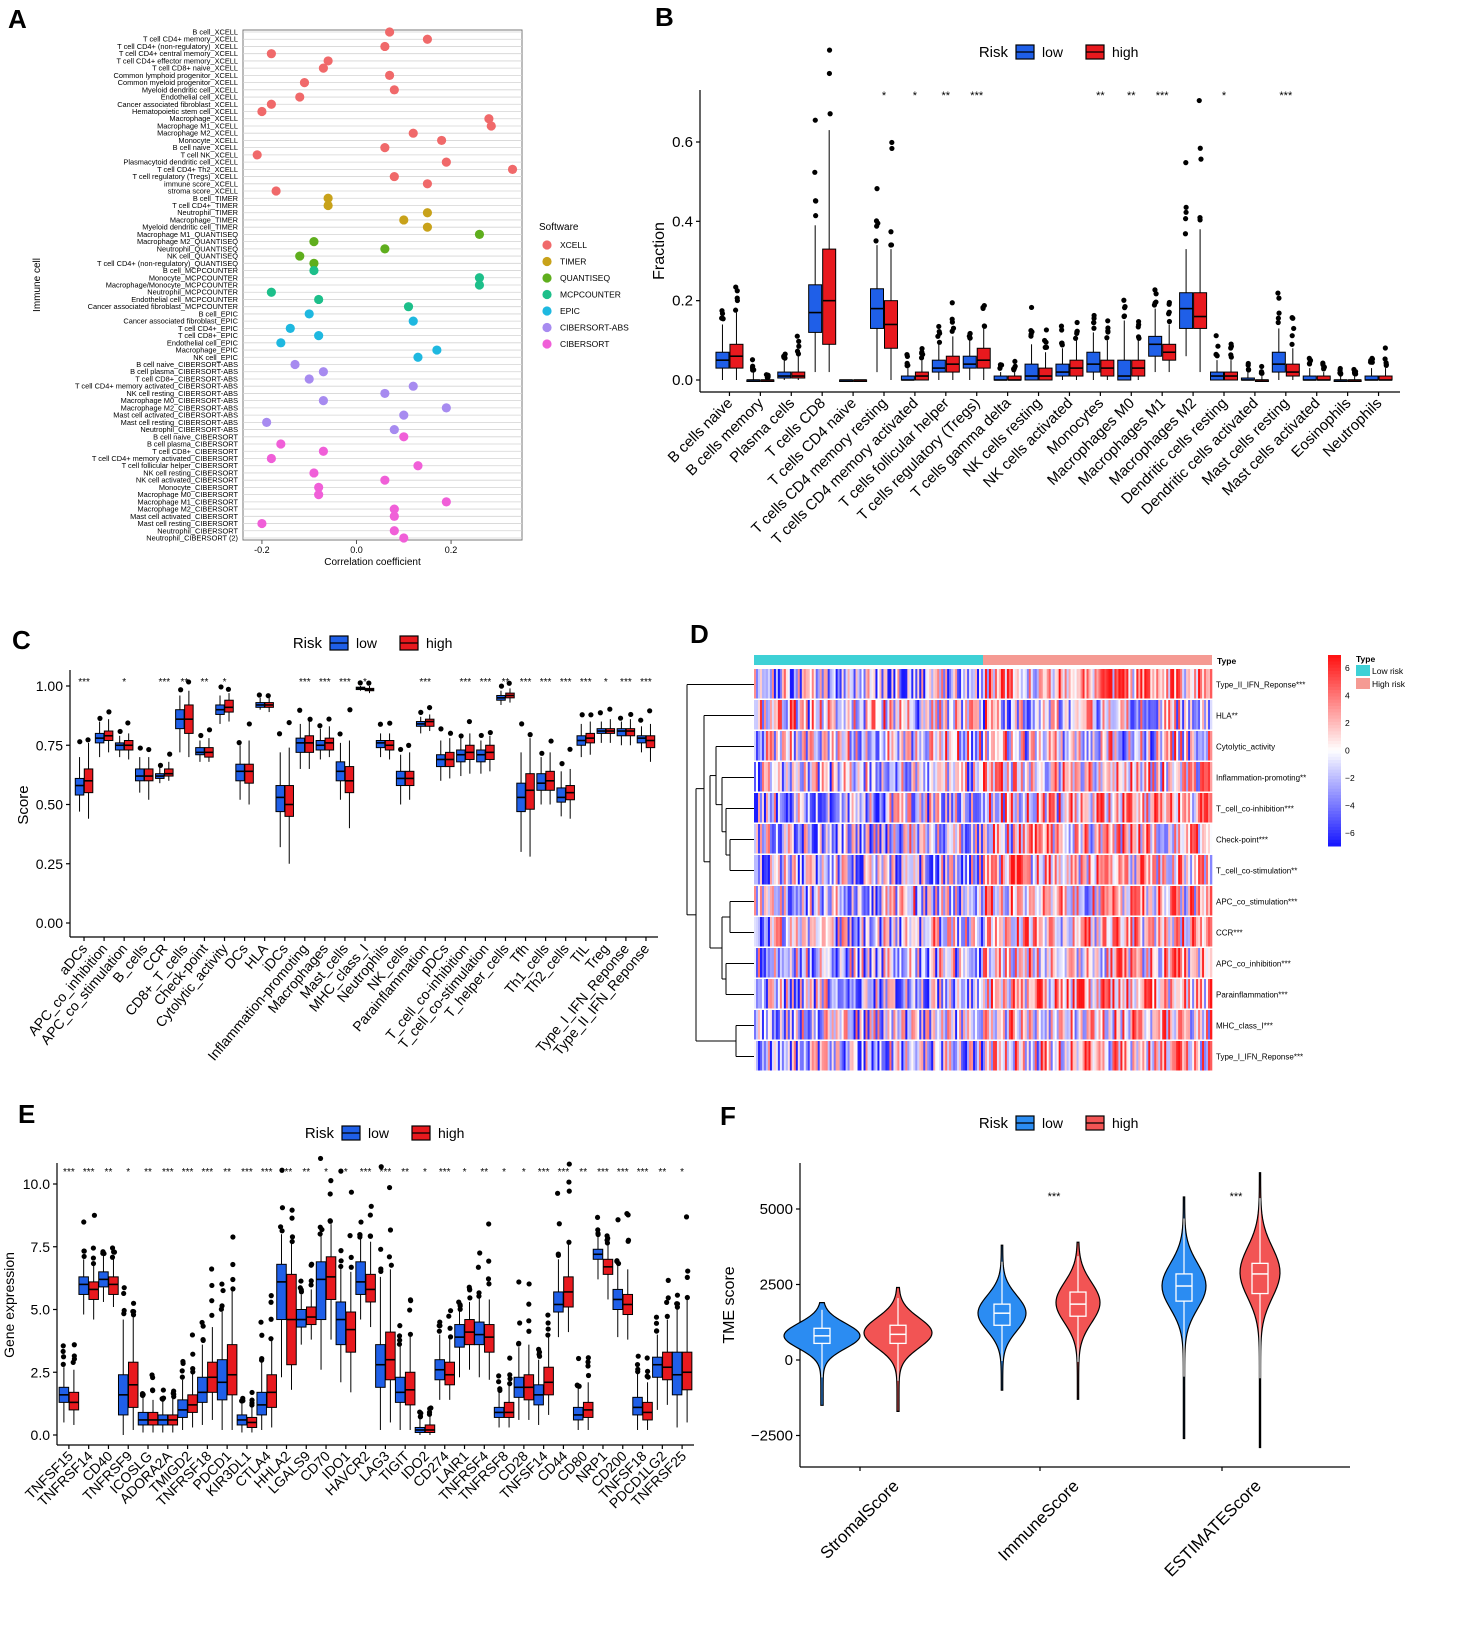 This screenshot has width=1476, height=1643. Describe the element at coordinates (345, 682) in the screenshot. I see `panel-c-significance: ***` at that location.